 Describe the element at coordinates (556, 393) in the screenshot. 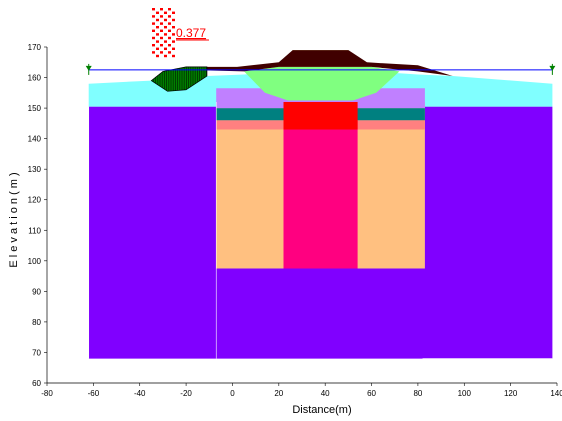

I see `x-tick-label: 140` at that location.